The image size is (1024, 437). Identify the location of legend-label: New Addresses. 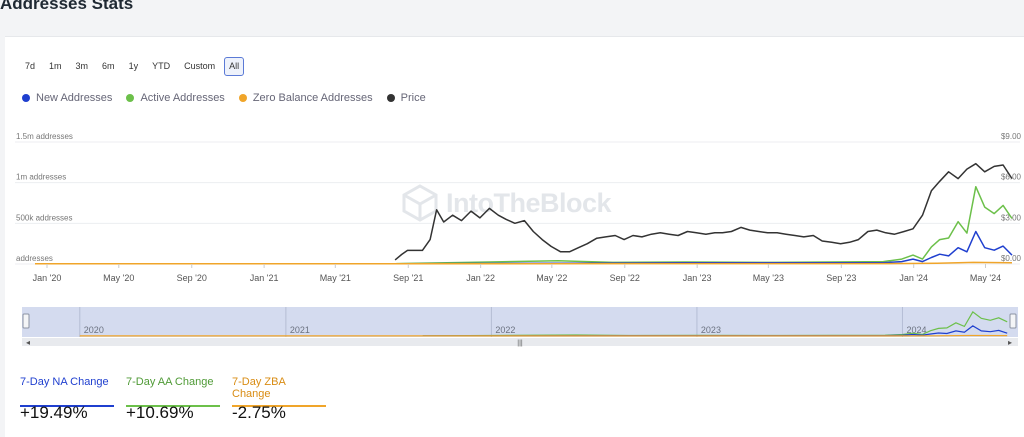
(74, 98).